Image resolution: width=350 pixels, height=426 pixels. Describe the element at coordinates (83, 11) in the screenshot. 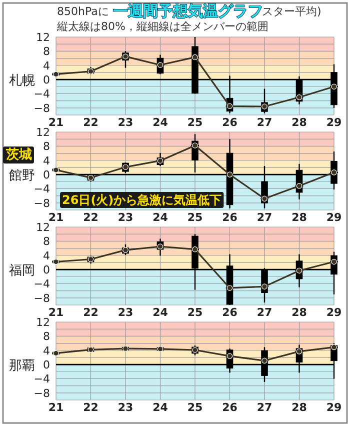

I see `text: 850hPaに` at that location.